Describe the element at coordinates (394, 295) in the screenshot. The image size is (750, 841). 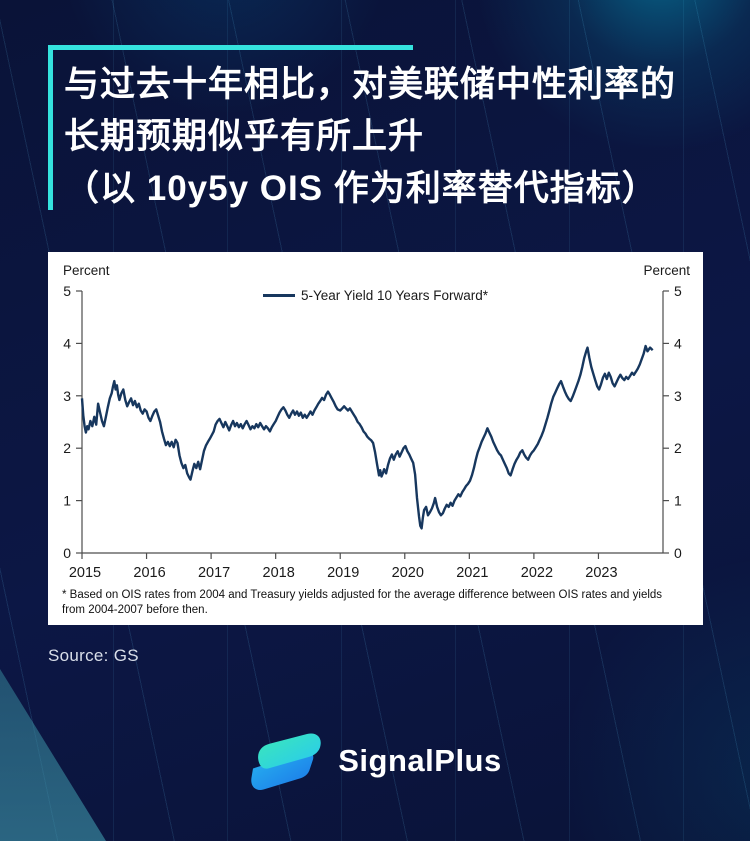
I see `legend-label: 5-Year Yield 10 Years Forward*` at that location.